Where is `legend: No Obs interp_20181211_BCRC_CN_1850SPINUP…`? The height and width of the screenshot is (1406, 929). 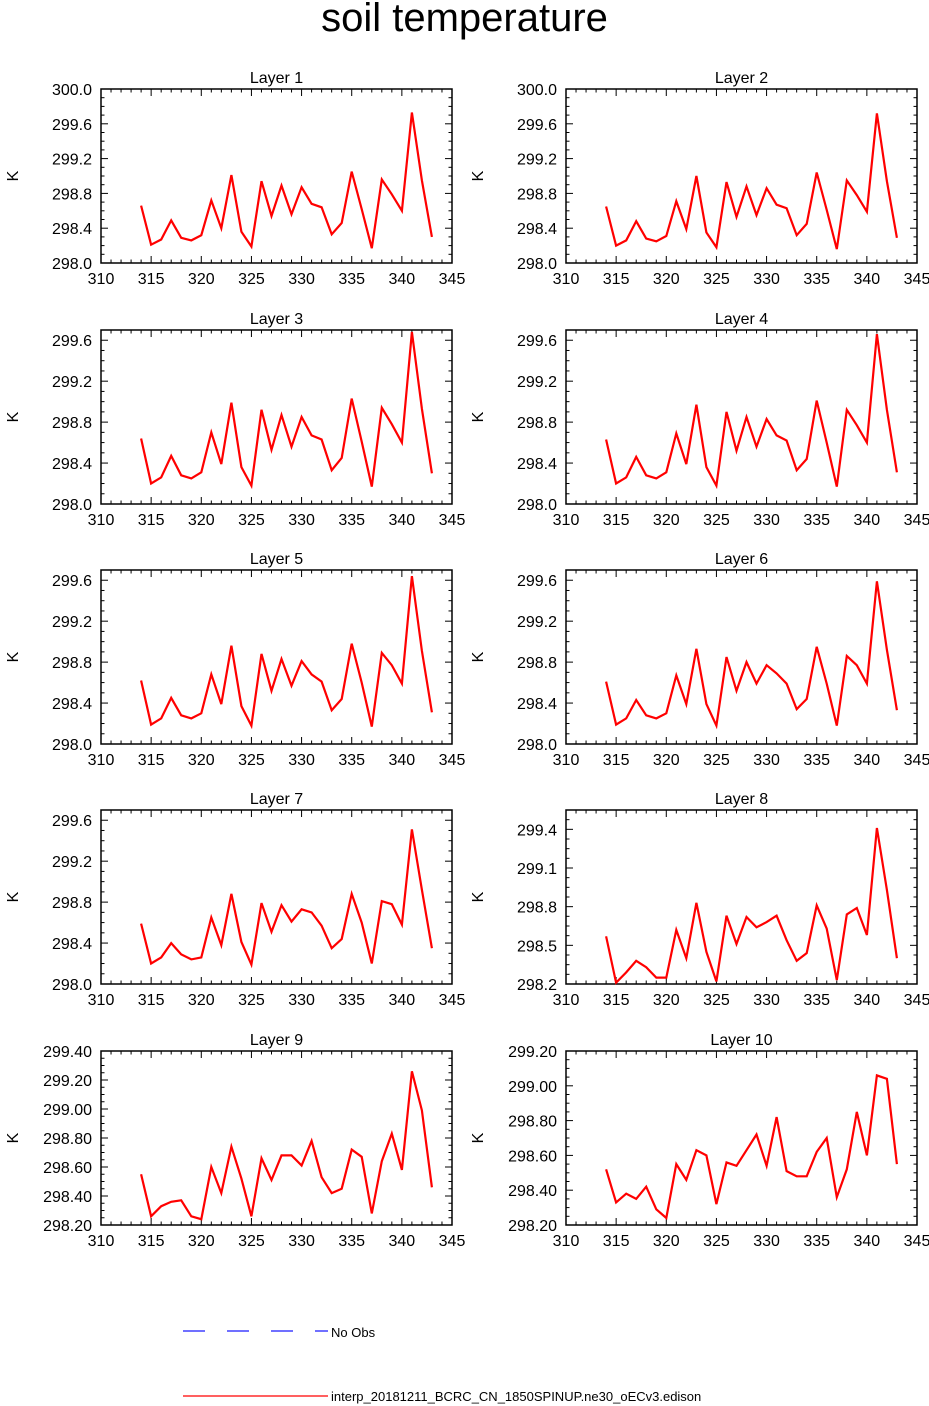
legend: No Obs interp_20181211_BCRC_CN_1850SPINUP… is located at coordinates (442, 1364).